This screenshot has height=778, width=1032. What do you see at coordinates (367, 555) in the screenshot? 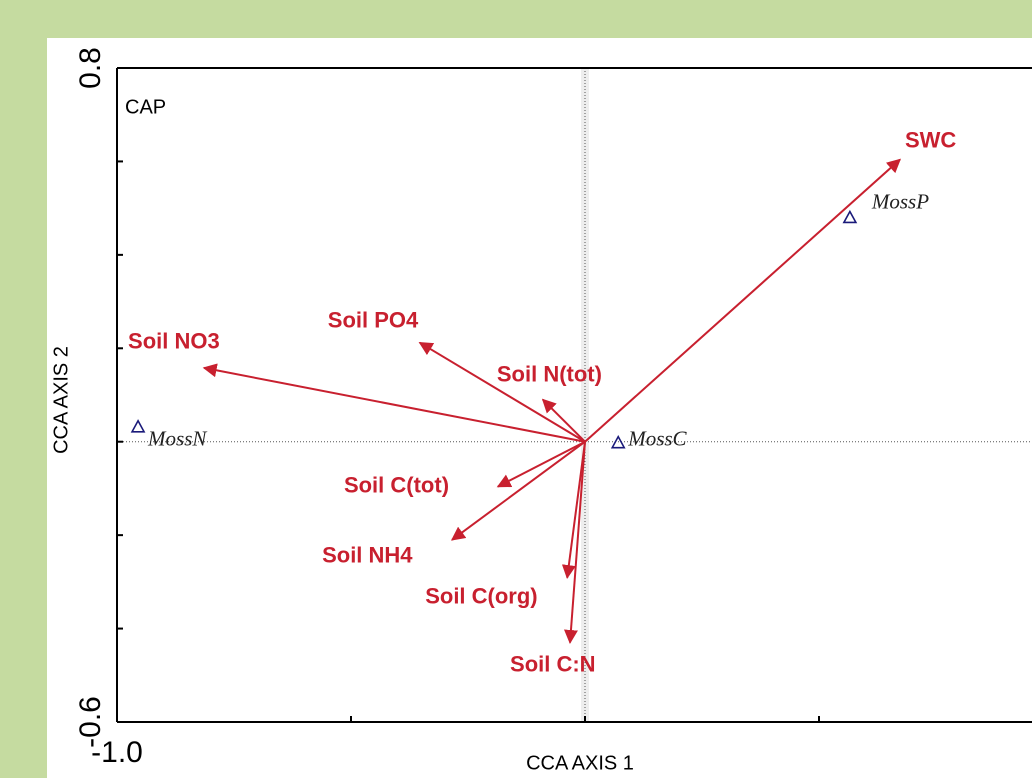
I see `arrow-label: Soil NH4` at bounding box center [367, 555].